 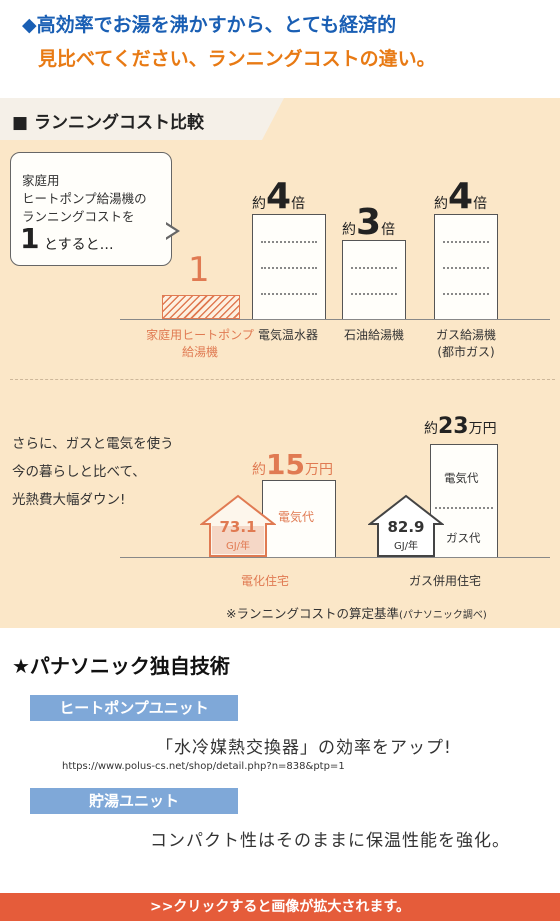 I want to click on heatpump-label: 家庭用ヒートポンプ 給湯機, so click(x=200, y=343).